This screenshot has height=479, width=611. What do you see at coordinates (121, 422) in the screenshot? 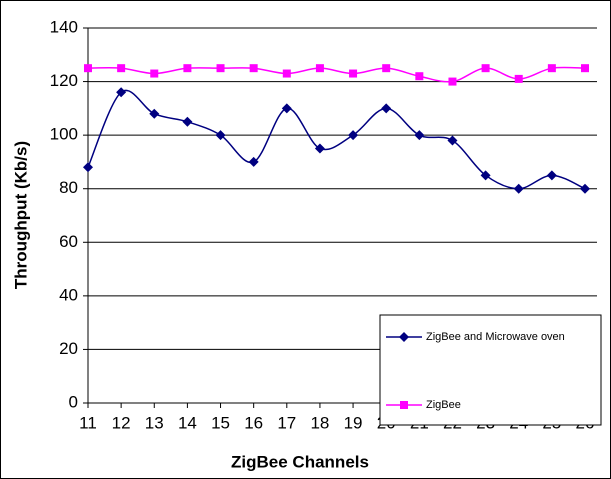
I see `x-tick-label: 12` at bounding box center [121, 422].